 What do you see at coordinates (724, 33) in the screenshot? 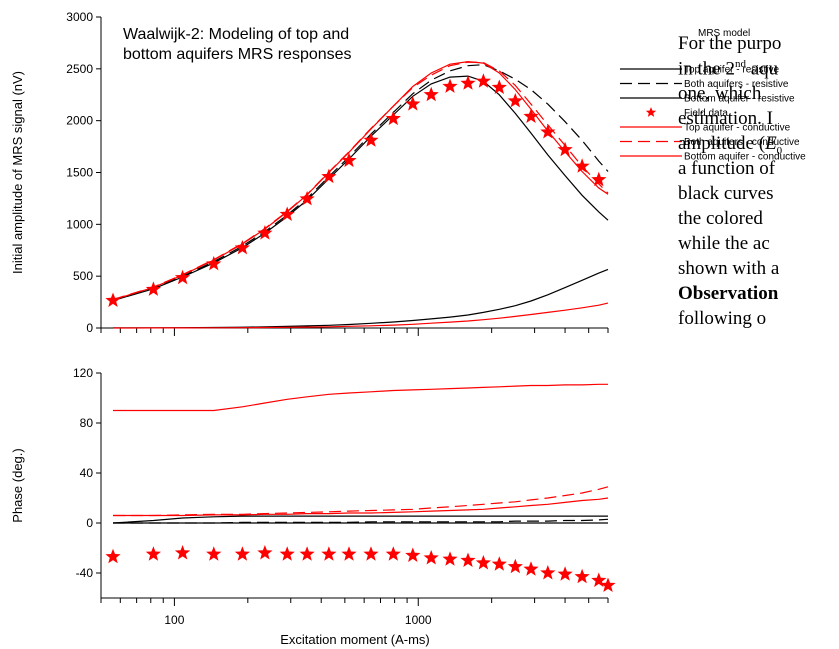
I see `legend-title: MRS model` at bounding box center [724, 33].